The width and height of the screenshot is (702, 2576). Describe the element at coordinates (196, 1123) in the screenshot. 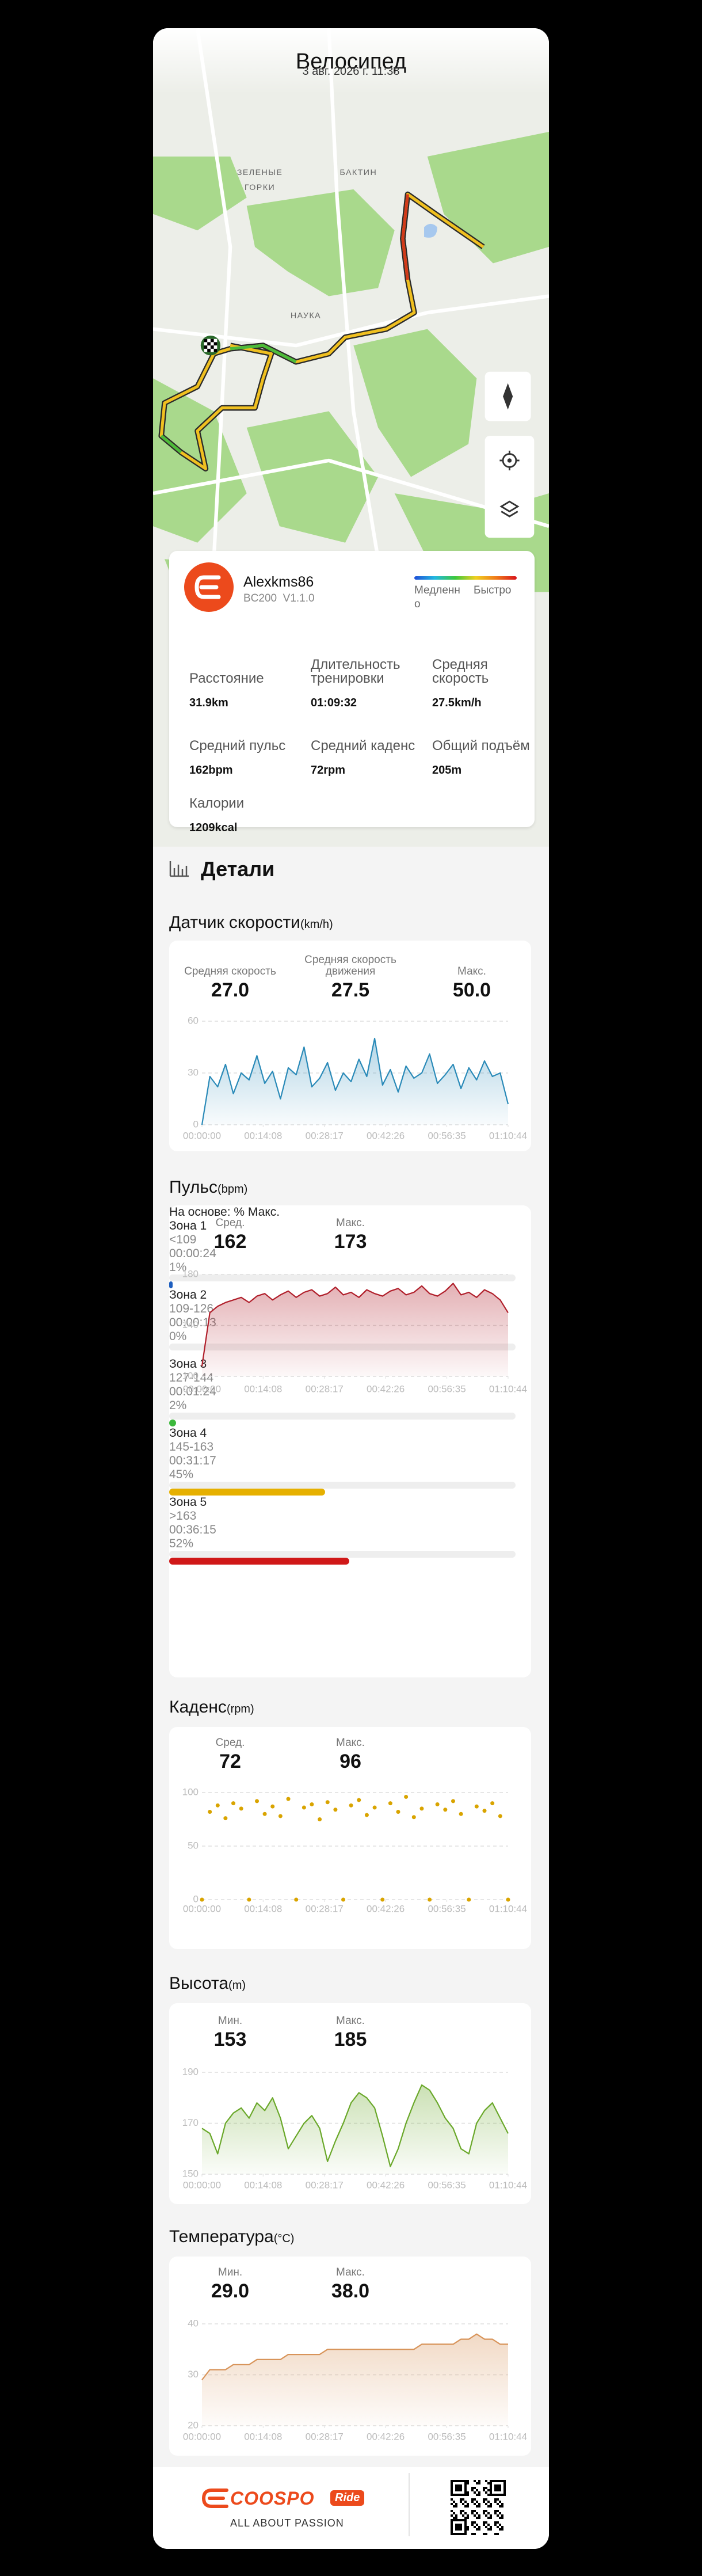

I see `y-tick-label: 0` at that location.